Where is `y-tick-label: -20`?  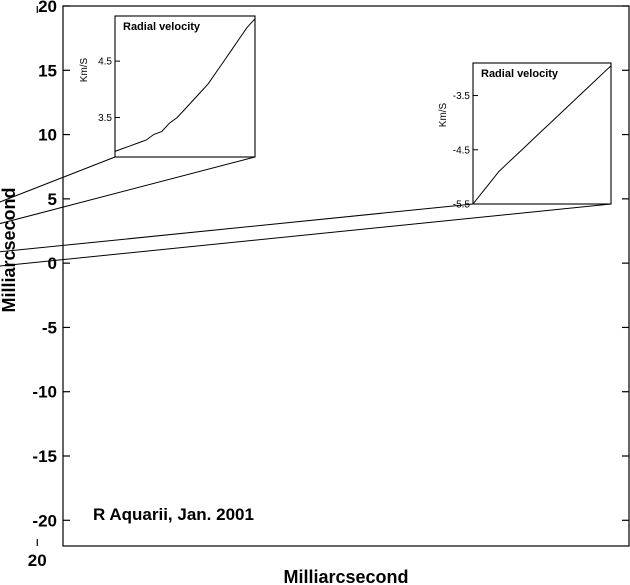 y-tick-label: -20 is located at coordinates (44, 520).